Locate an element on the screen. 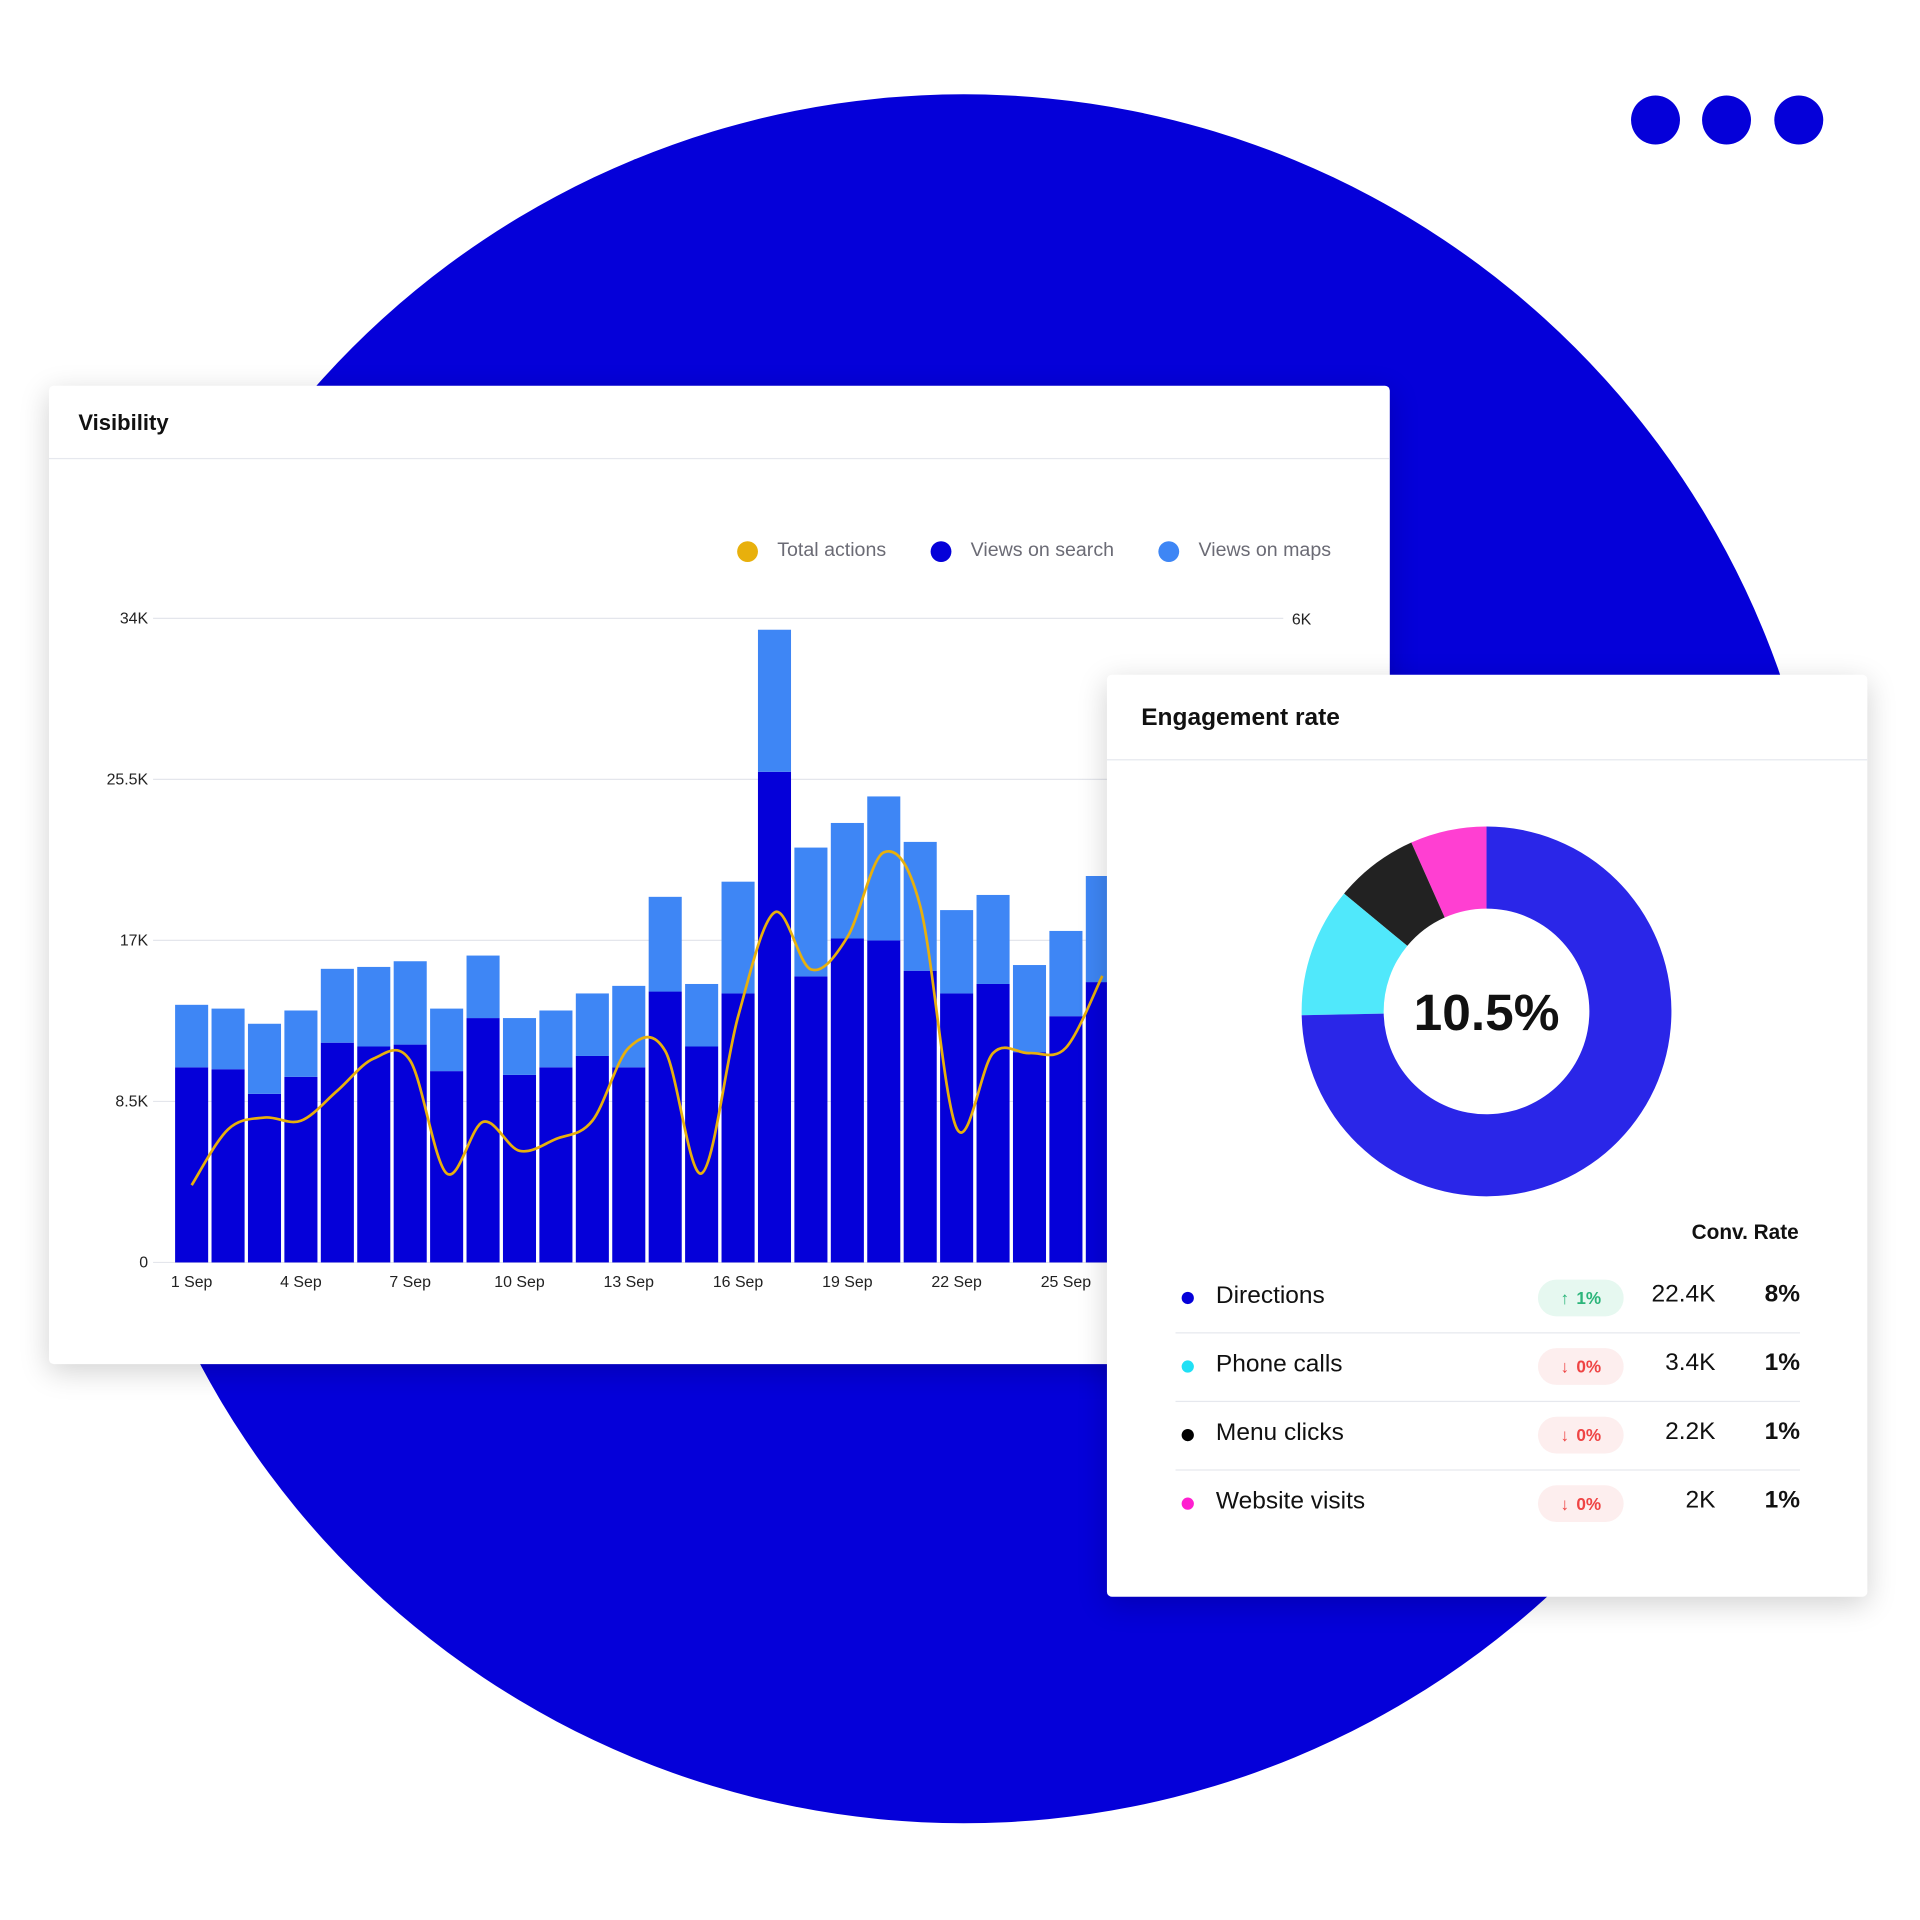 Image resolution: width=1920 pixels, height=1920 pixels. row-label: Menu clicks is located at coordinates (1279, 1433).